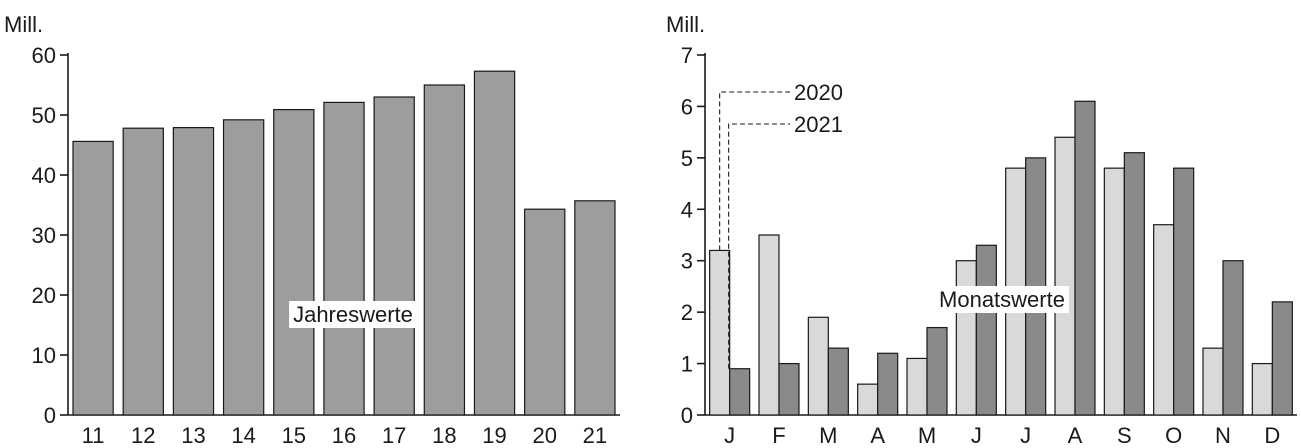 This screenshot has width=1301, height=448. What do you see at coordinates (494, 435) in the screenshot?
I see `annual-x-tick-label: 19` at bounding box center [494, 435].